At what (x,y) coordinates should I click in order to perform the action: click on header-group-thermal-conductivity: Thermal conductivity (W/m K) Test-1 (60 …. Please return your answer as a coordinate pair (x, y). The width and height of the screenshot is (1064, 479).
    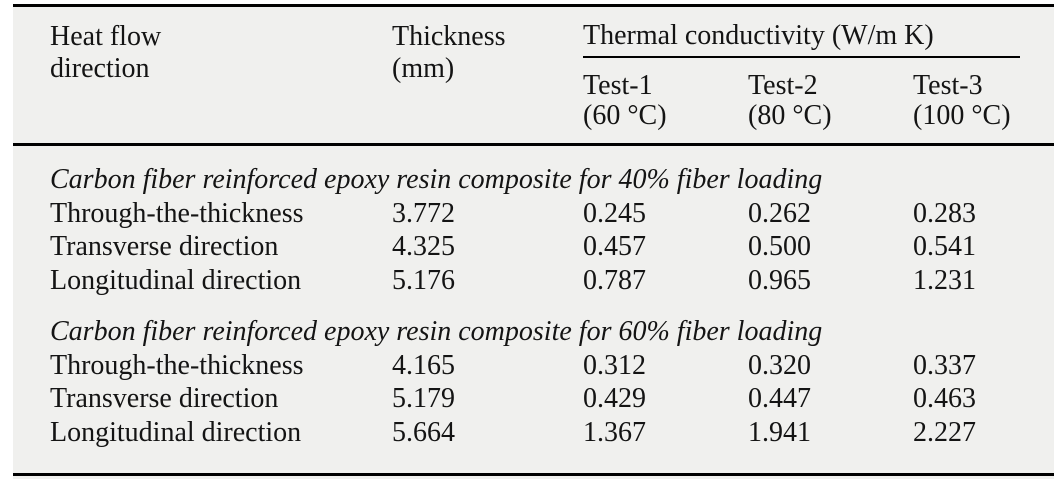
    Looking at the image, I should click on (818, 76).